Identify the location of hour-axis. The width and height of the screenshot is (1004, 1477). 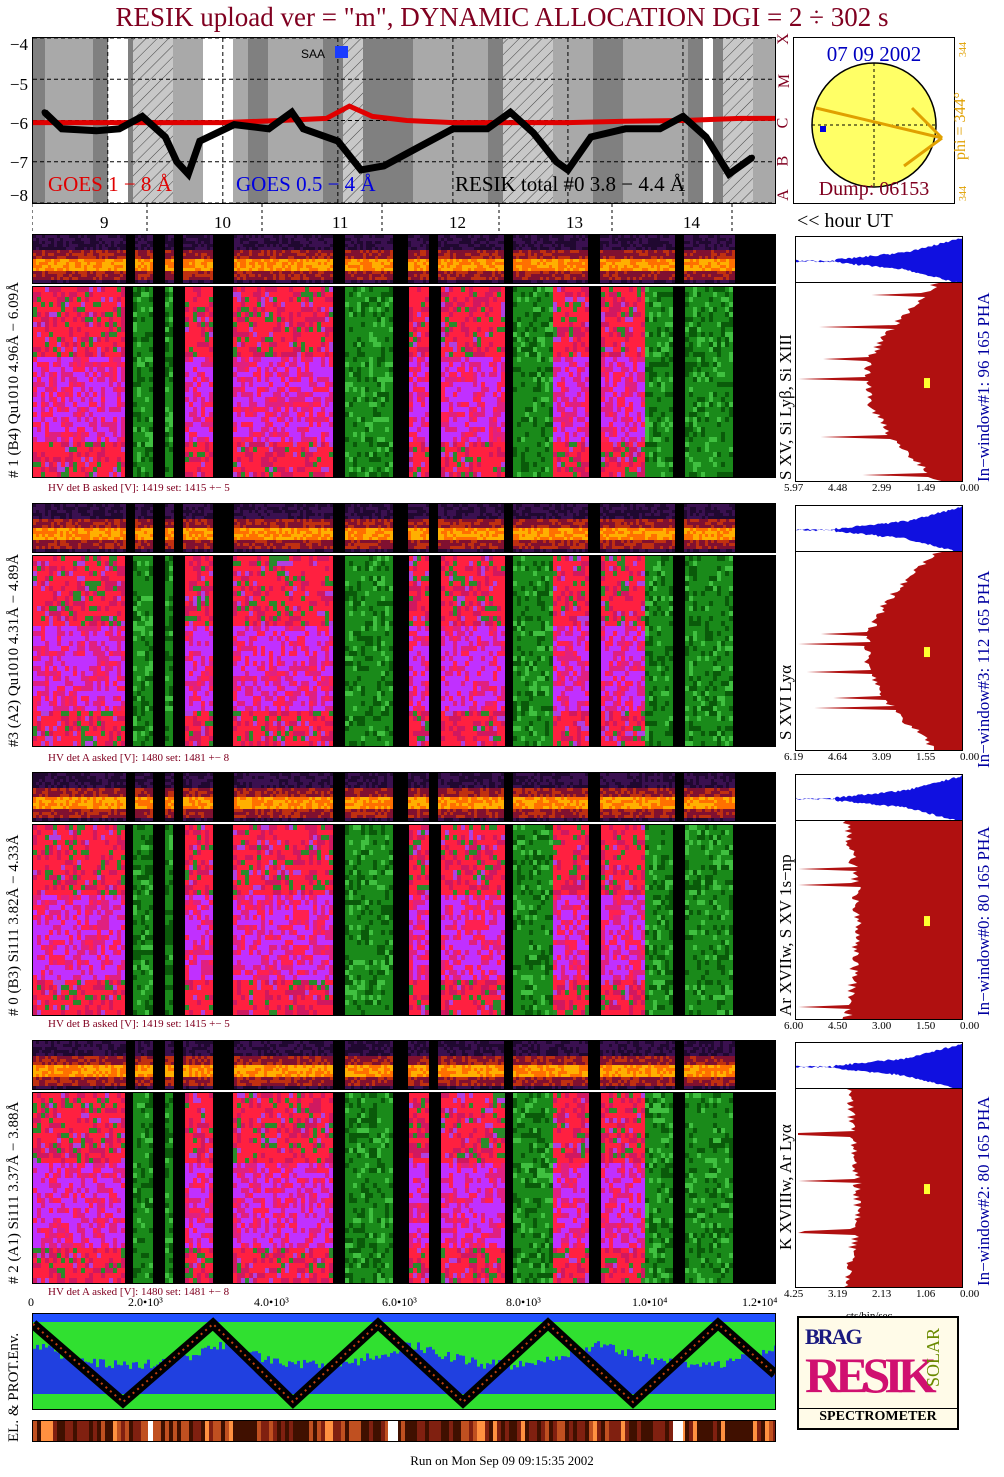
(382, 219).